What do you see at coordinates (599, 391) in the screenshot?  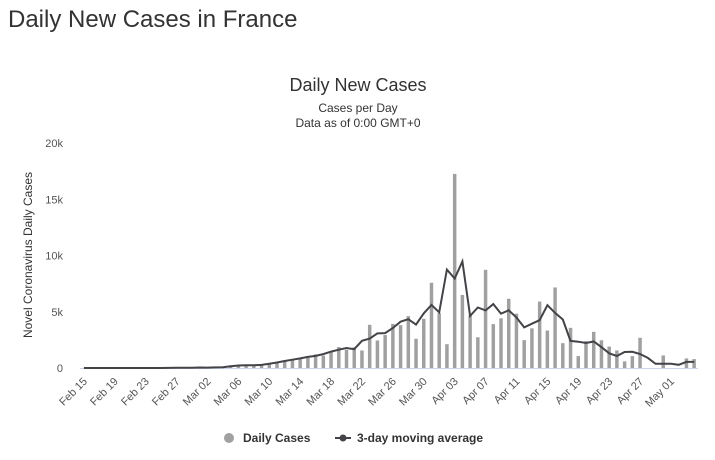 I see `x-tick-label: Apr 23` at bounding box center [599, 391].